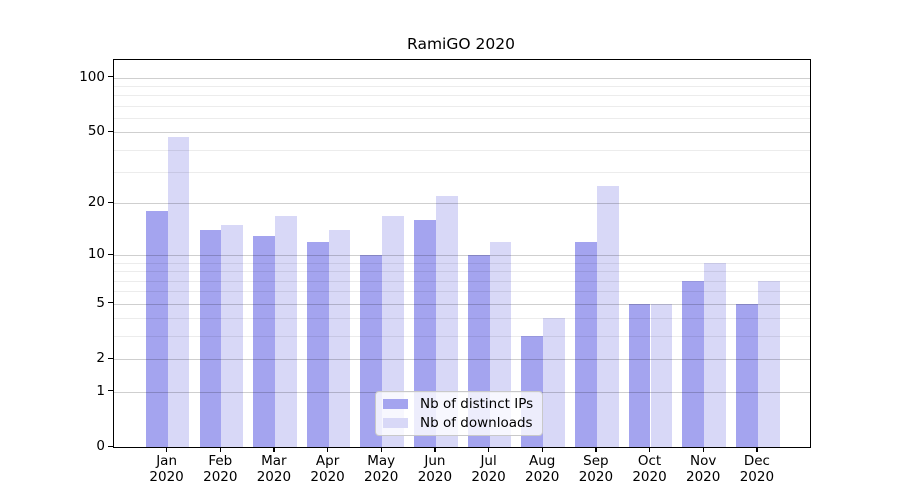  What do you see at coordinates (542, 449) in the screenshot?
I see `x-tick-mark-aug` at bounding box center [542, 449].